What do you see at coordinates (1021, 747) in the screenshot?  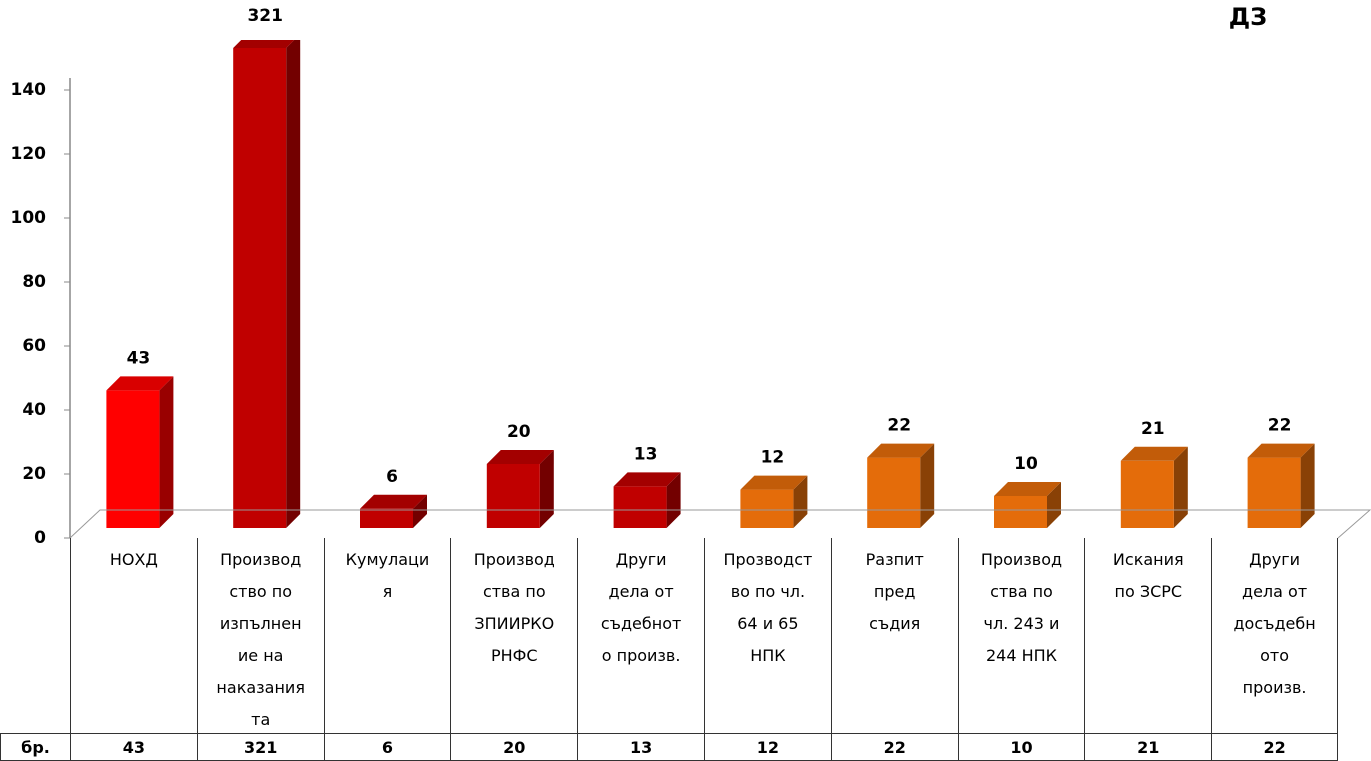 I see `table-value: 10` at bounding box center [1021, 747].